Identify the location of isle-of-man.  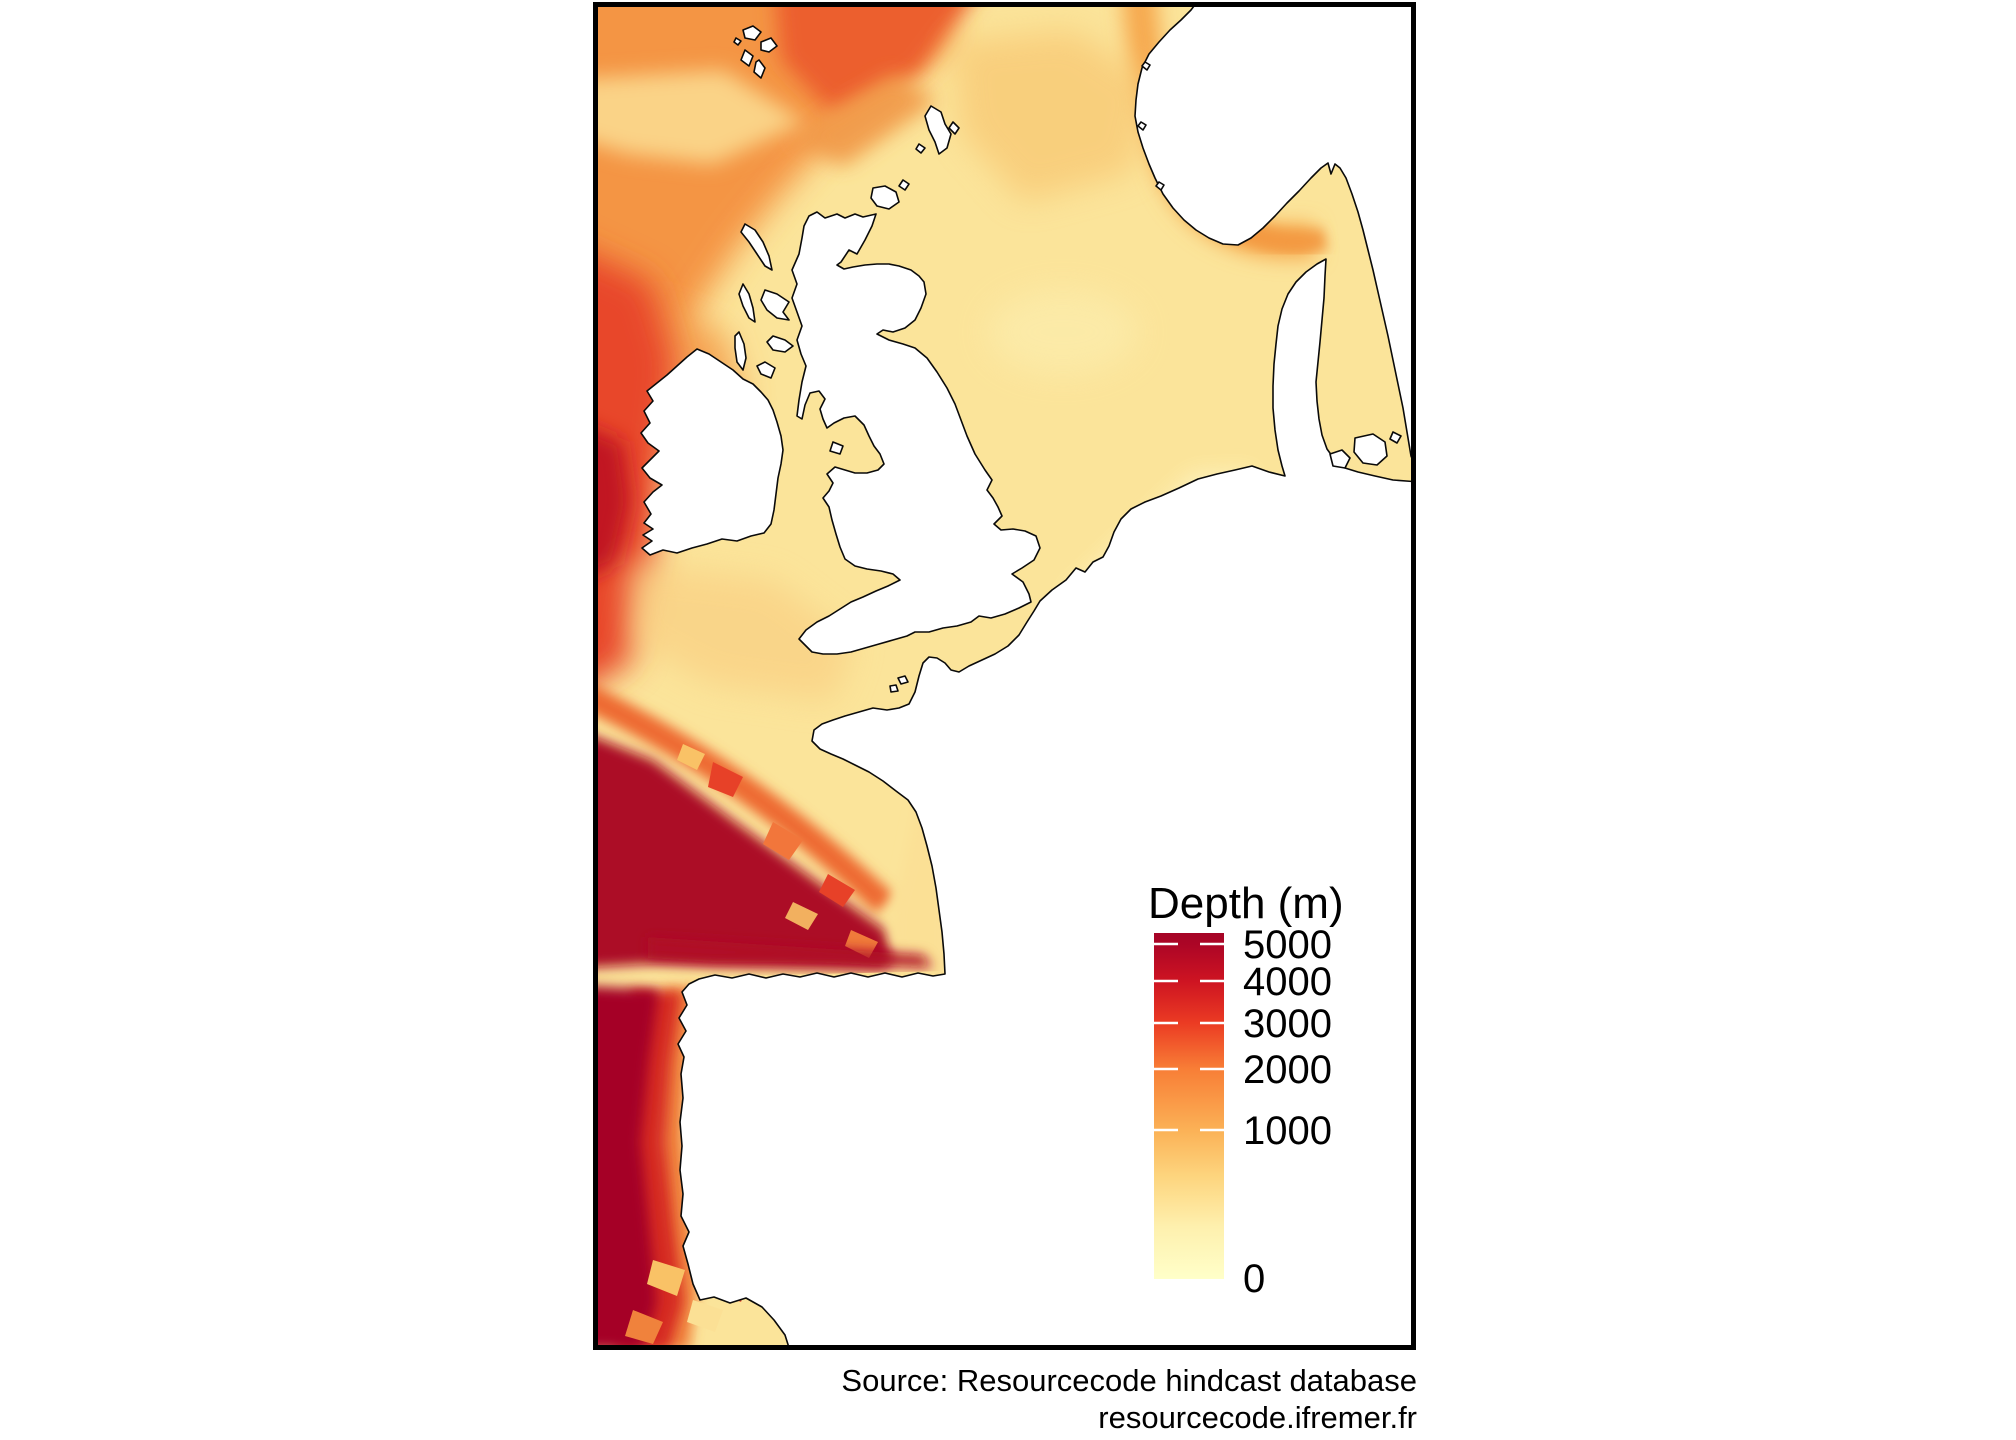
(836, 448).